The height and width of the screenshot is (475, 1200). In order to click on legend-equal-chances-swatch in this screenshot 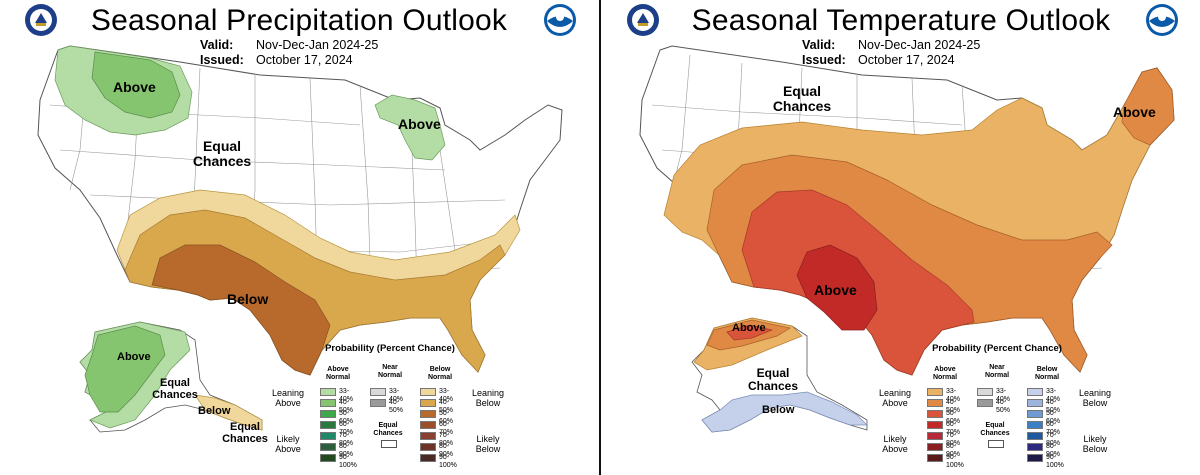, I will do `click(996, 444)`.